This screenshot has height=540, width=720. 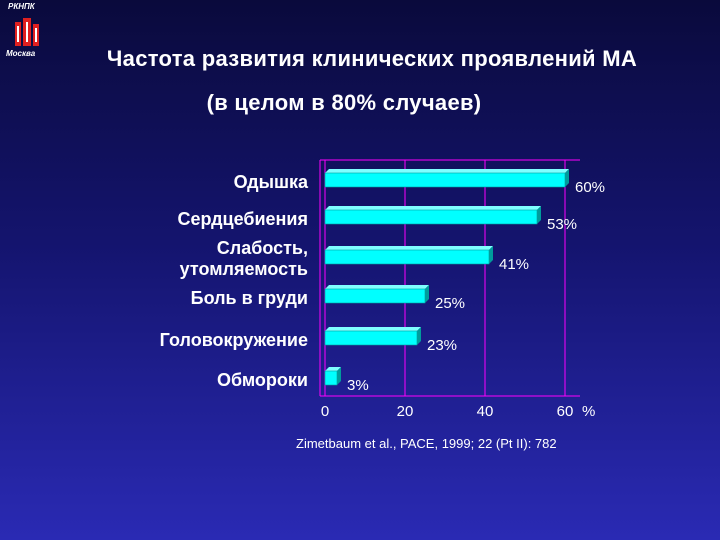 I want to click on category-label-line: Обмороки, so click(x=262, y=379).